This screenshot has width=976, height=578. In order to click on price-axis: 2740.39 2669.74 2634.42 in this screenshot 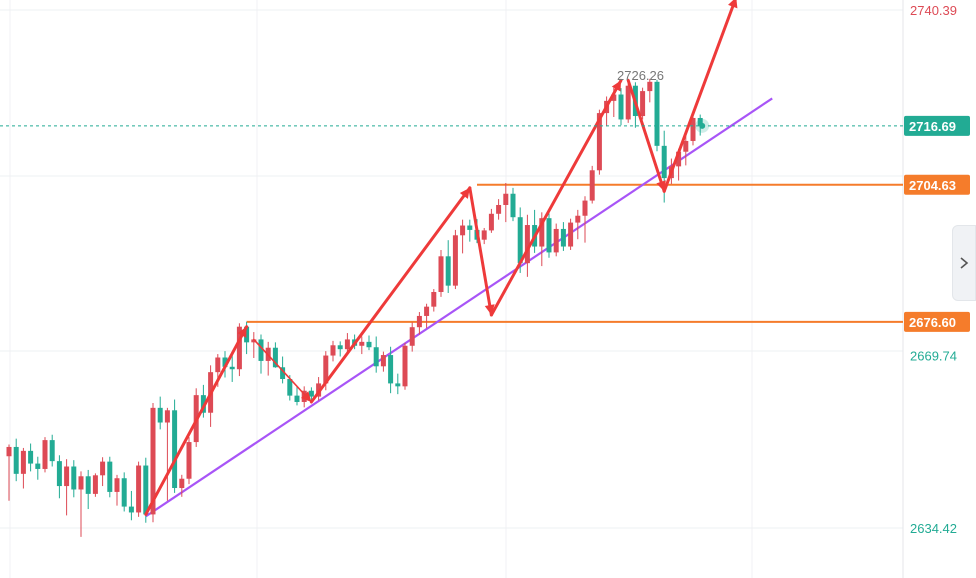, I will do `click(933, 269)`.